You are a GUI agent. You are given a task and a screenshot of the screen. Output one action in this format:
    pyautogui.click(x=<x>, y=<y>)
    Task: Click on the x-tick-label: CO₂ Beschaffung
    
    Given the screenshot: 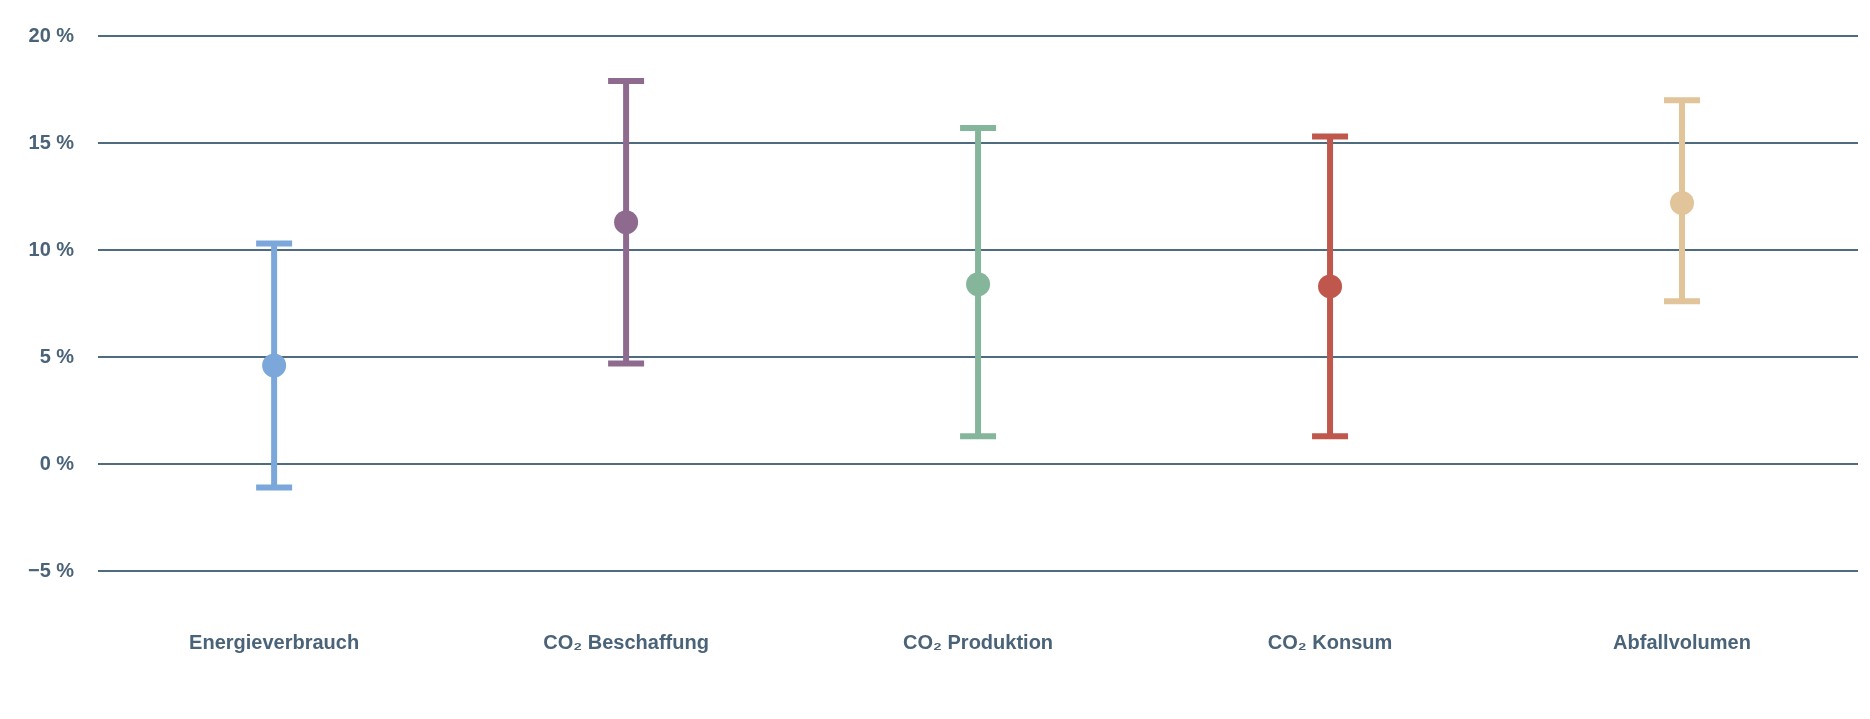 What is the action you would take?
    pyautogui.click(x=626, y=641)
    